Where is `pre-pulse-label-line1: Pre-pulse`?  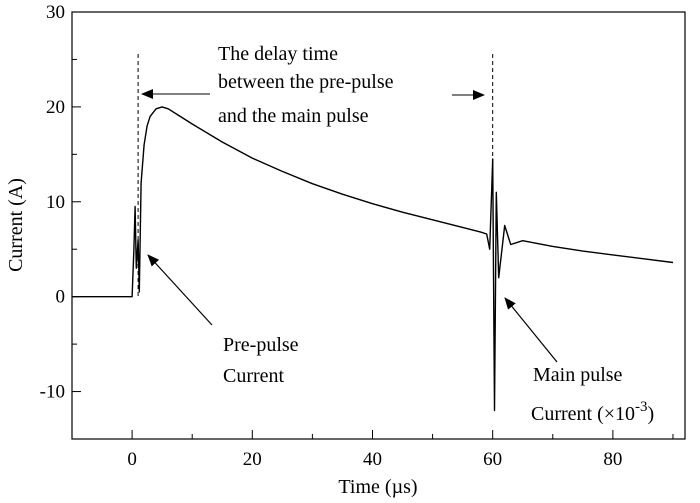
pre-pulse-label-line1: Pre-pulse is located at coordinates (261, 345).